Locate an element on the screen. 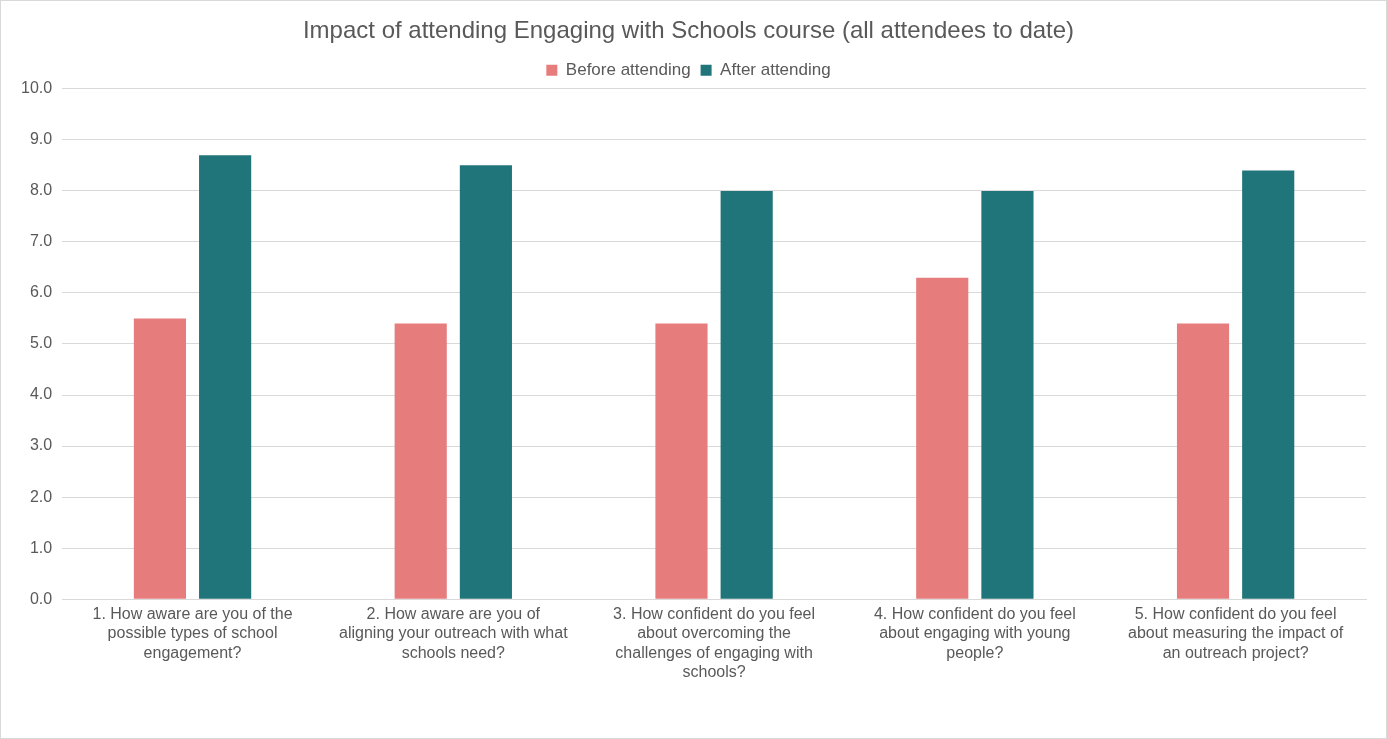  y-tick-label: 10.0 is located at coordinates (37, 88).